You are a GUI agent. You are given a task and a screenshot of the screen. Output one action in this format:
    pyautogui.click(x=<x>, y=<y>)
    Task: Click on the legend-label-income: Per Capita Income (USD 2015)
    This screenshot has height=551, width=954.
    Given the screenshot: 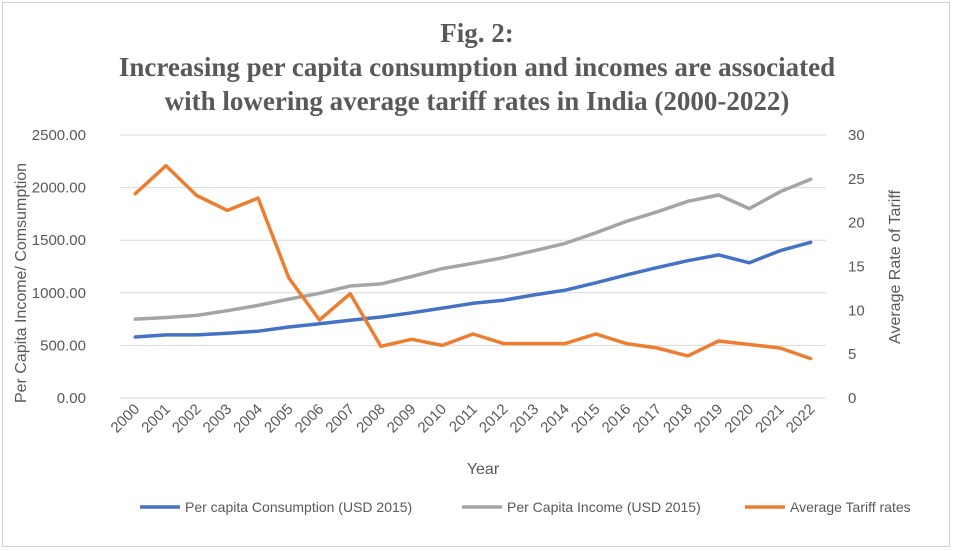 What is the action you would take?
    pyautogui.click(x=604, y=507)
    